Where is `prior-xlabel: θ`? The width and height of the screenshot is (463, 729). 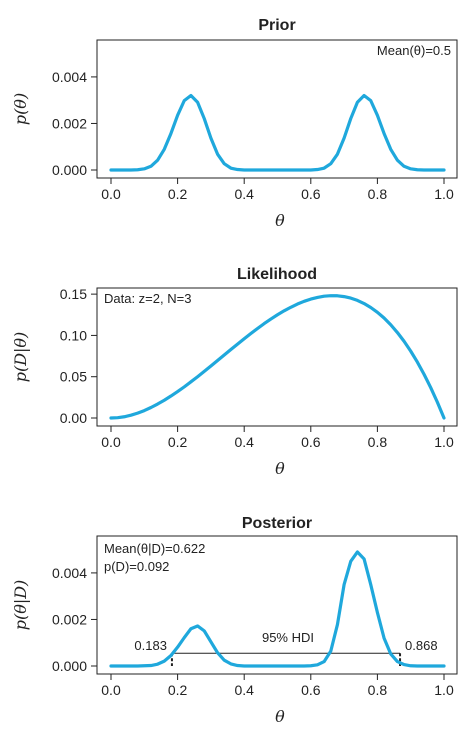 prior-xlabel: θ is located at coordinates (280, 220).